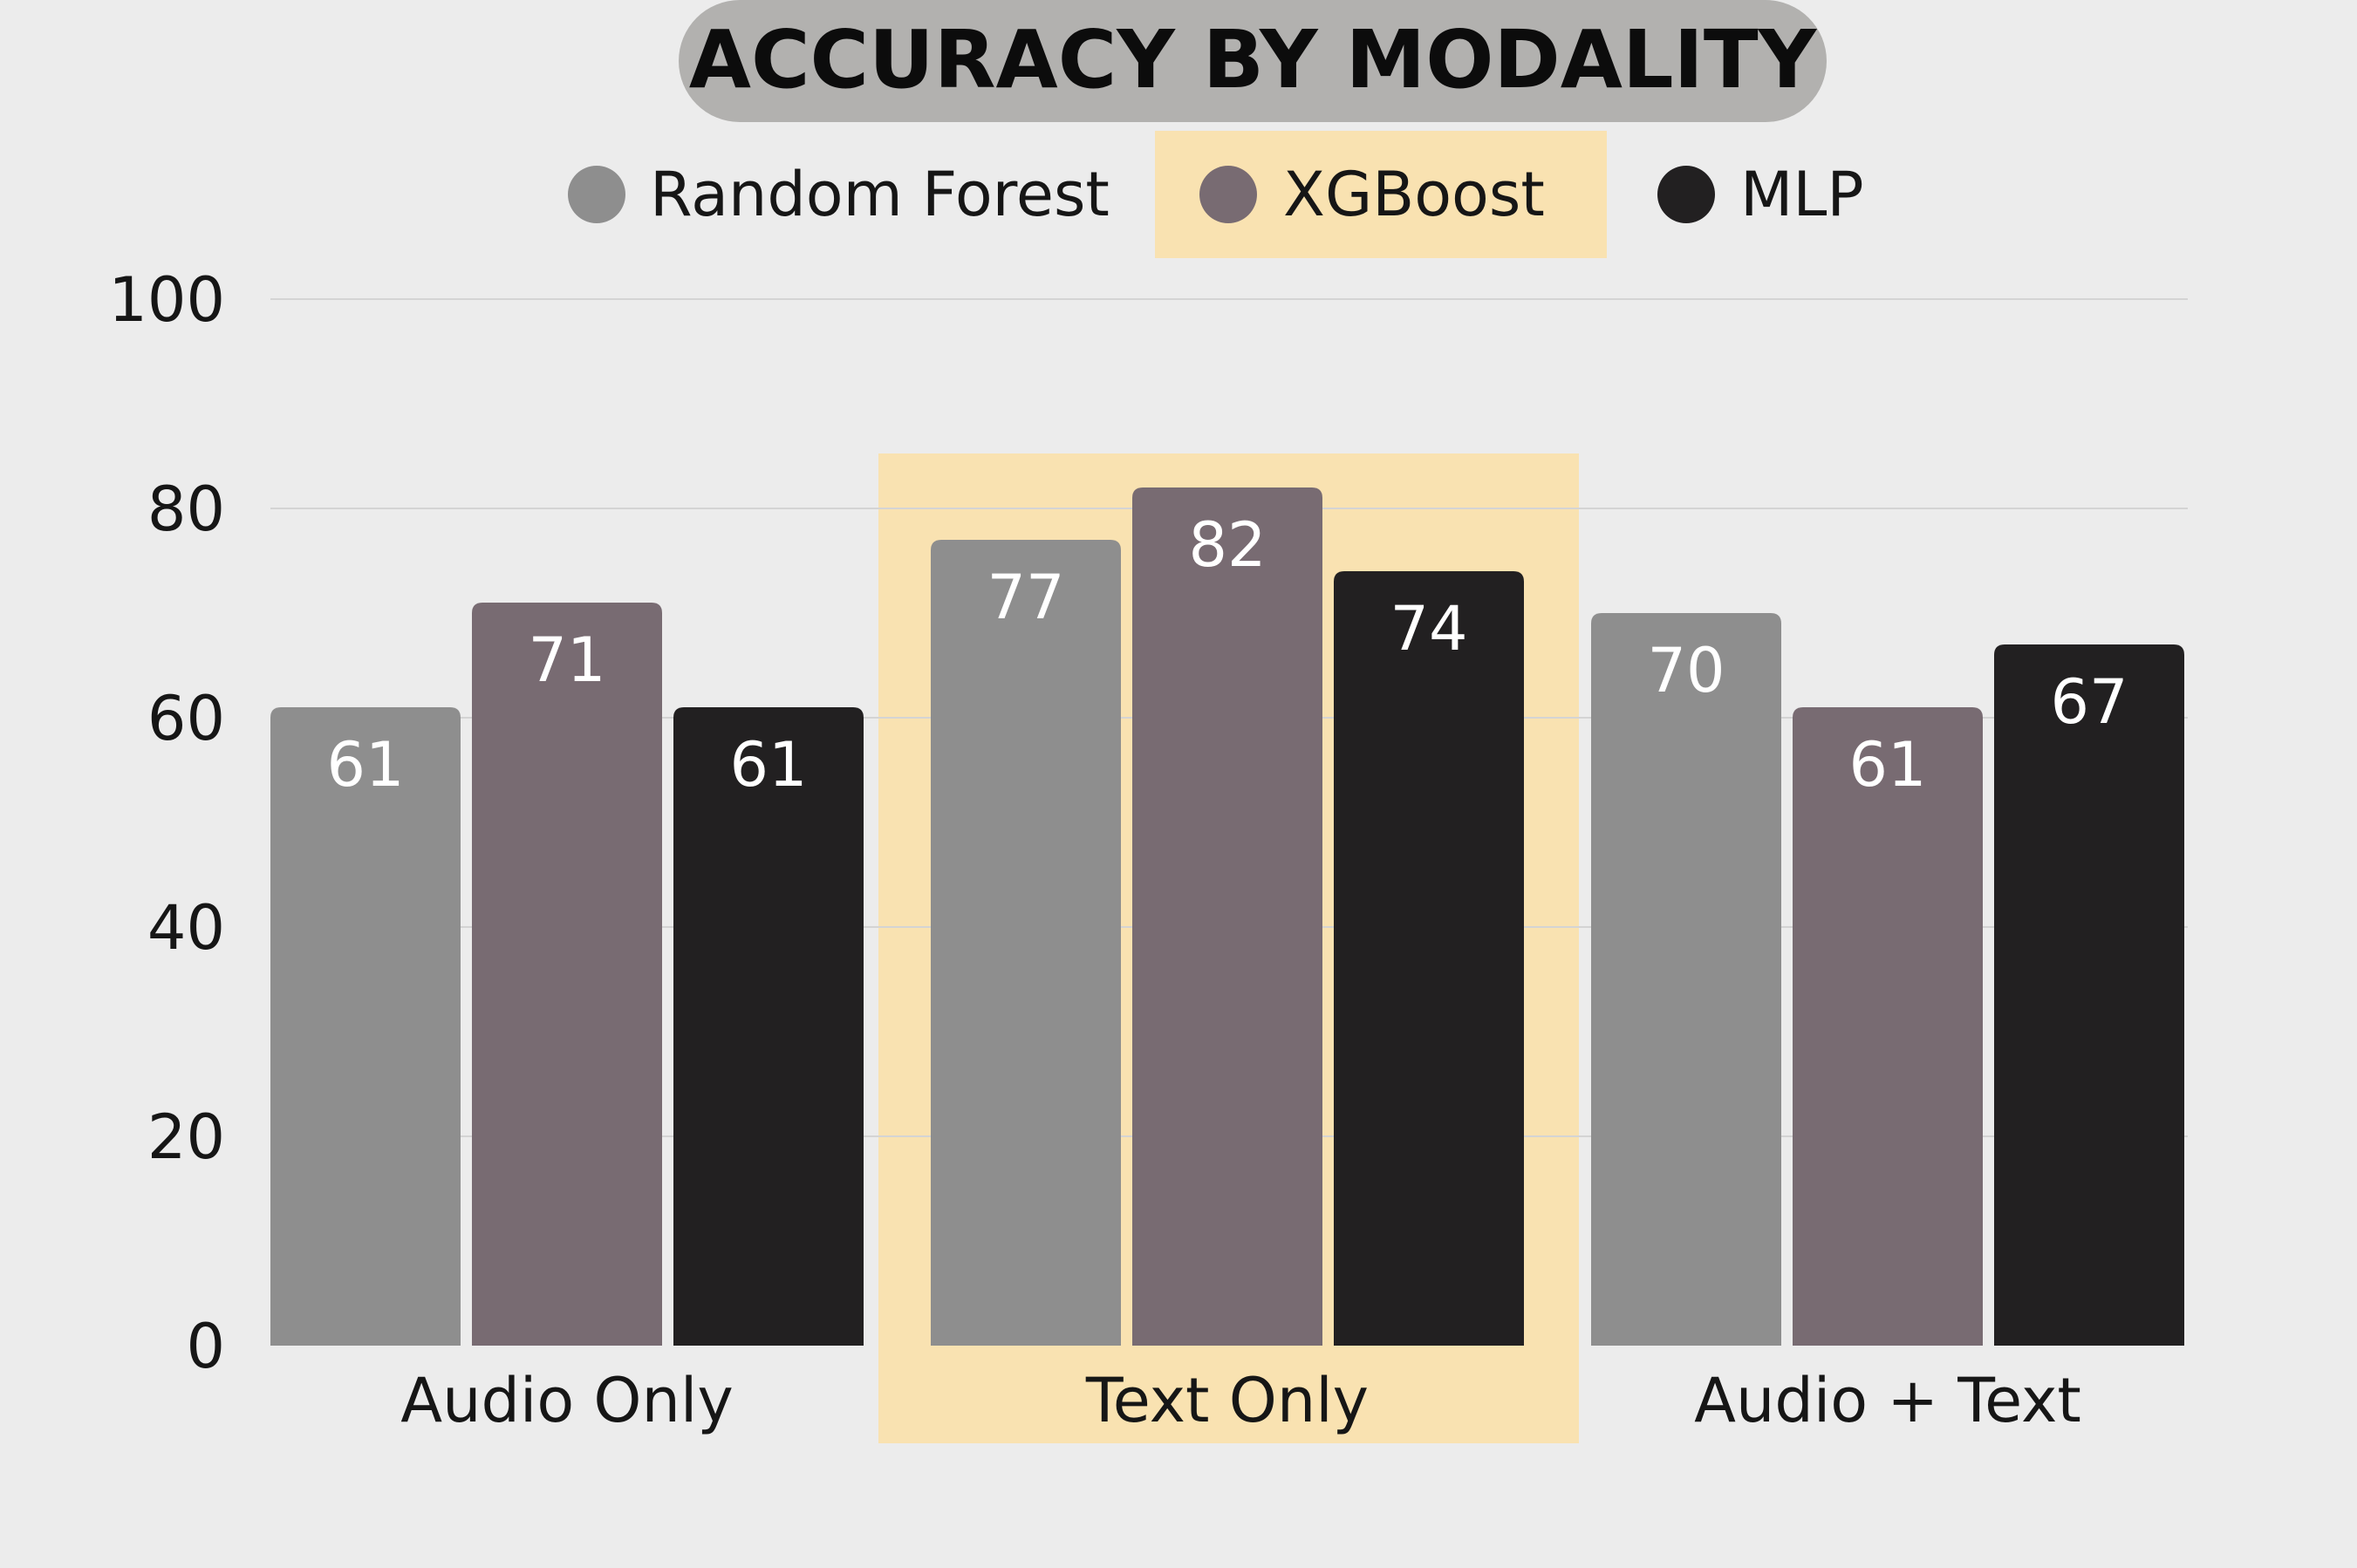 The width and height of the screenshot is (2357, 1568). What do you see at coordinates (2089, 702) in the screenshot?
I see `bar-value-label: 67` at bounding box center [2089, 702].